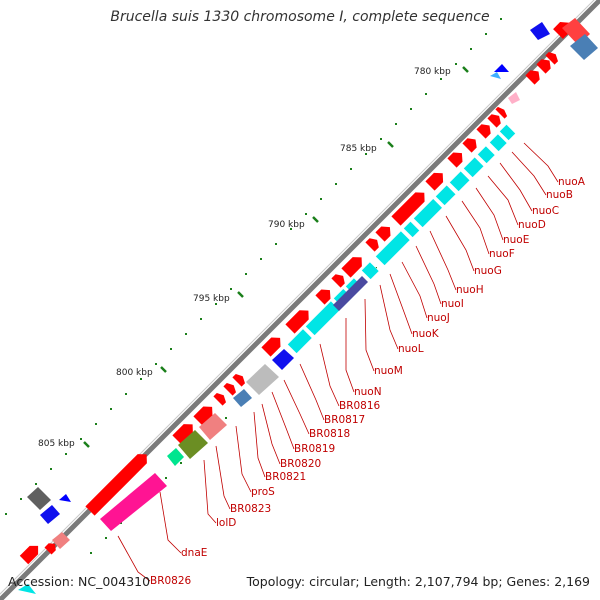  What do you see at coordinates (344, 420) in the screenshot?
I see `gene-label-BR0817: BR0817` at bounding box center [344, 420].